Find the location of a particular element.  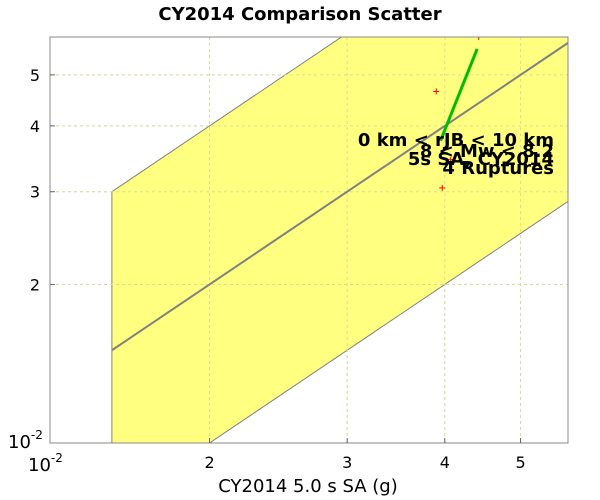

annotation-ruptures: 4 Ruptures is located at coordinates (498, 168).